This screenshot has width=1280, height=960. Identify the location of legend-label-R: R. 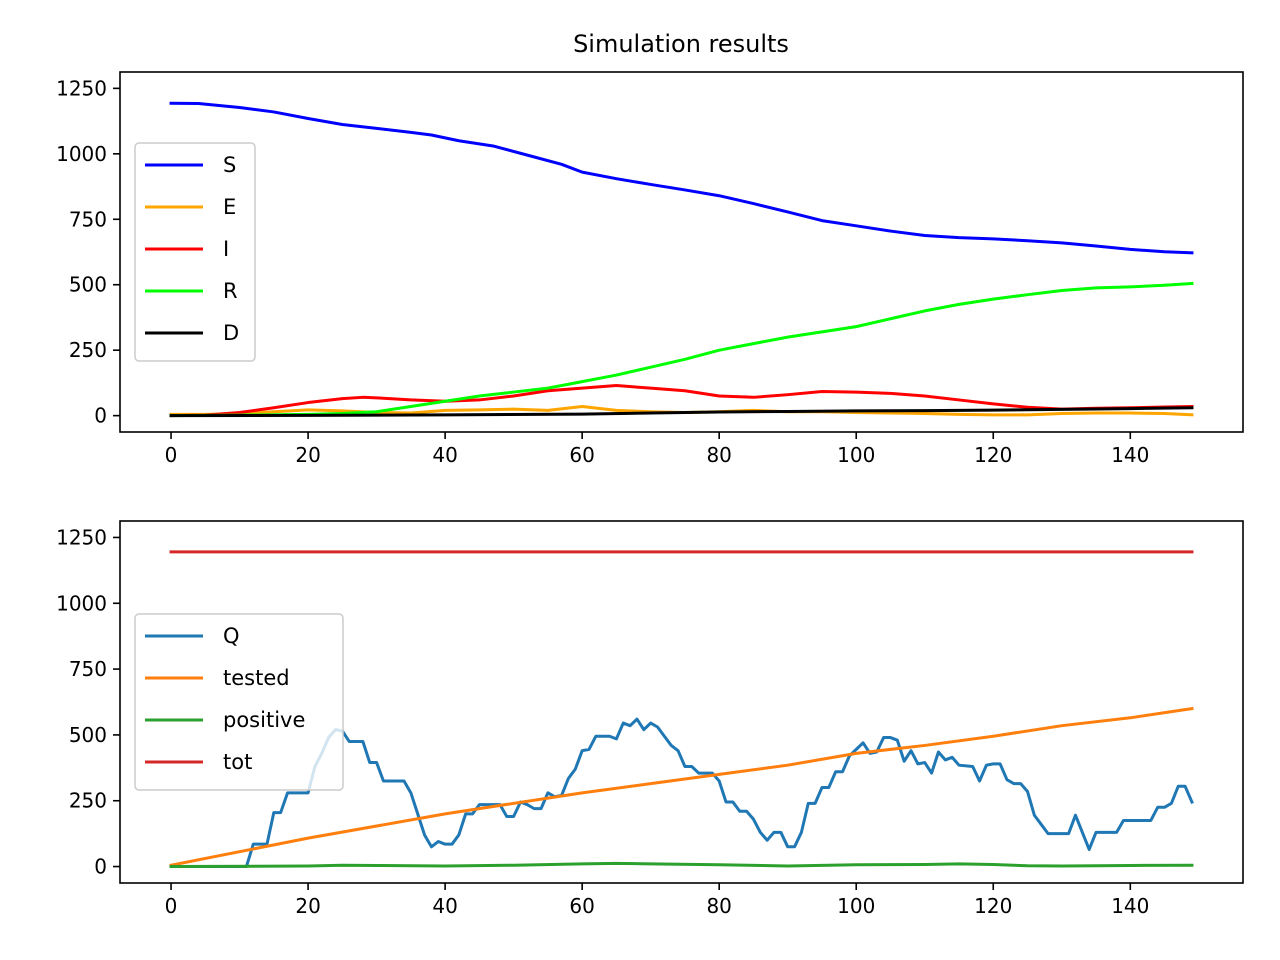
(230, 291).